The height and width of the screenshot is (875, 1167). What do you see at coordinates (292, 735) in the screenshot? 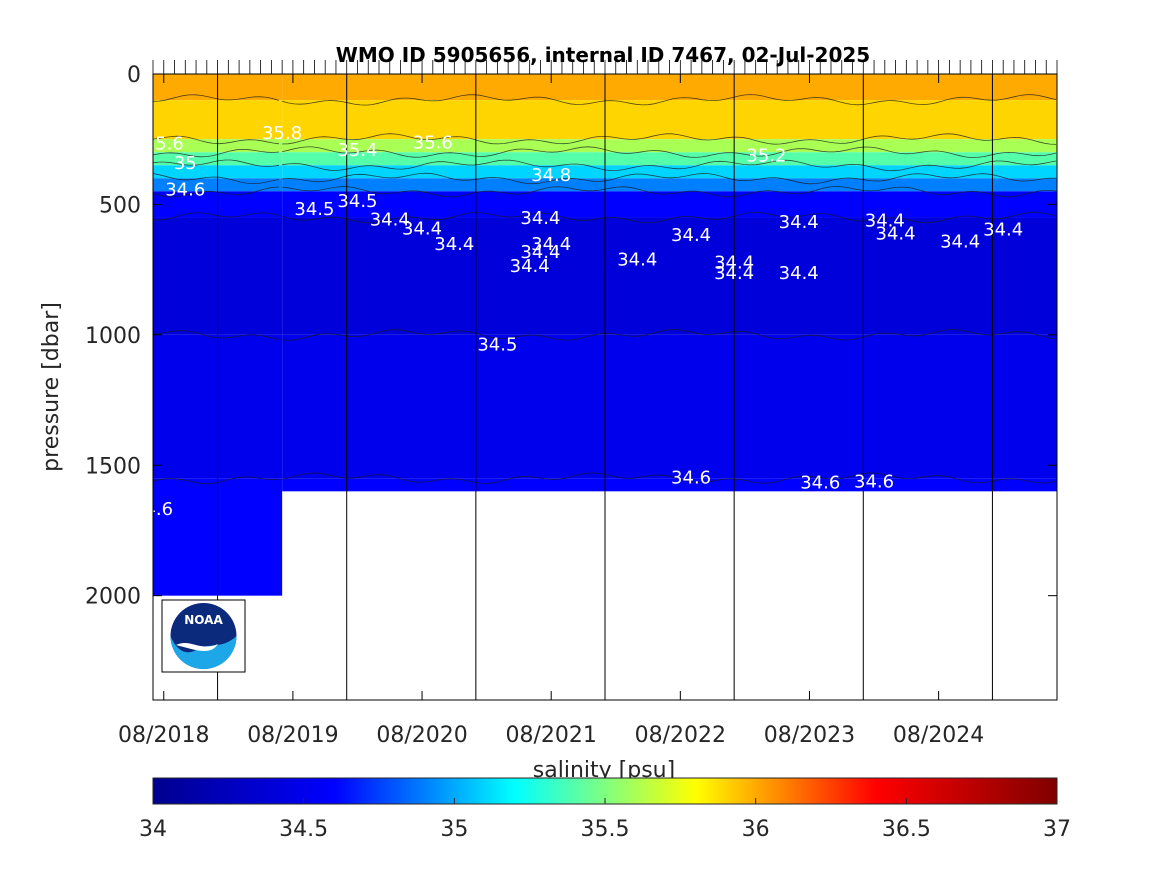
I see `x-tick-label: 08/2019` at bounding box center [292, 735].